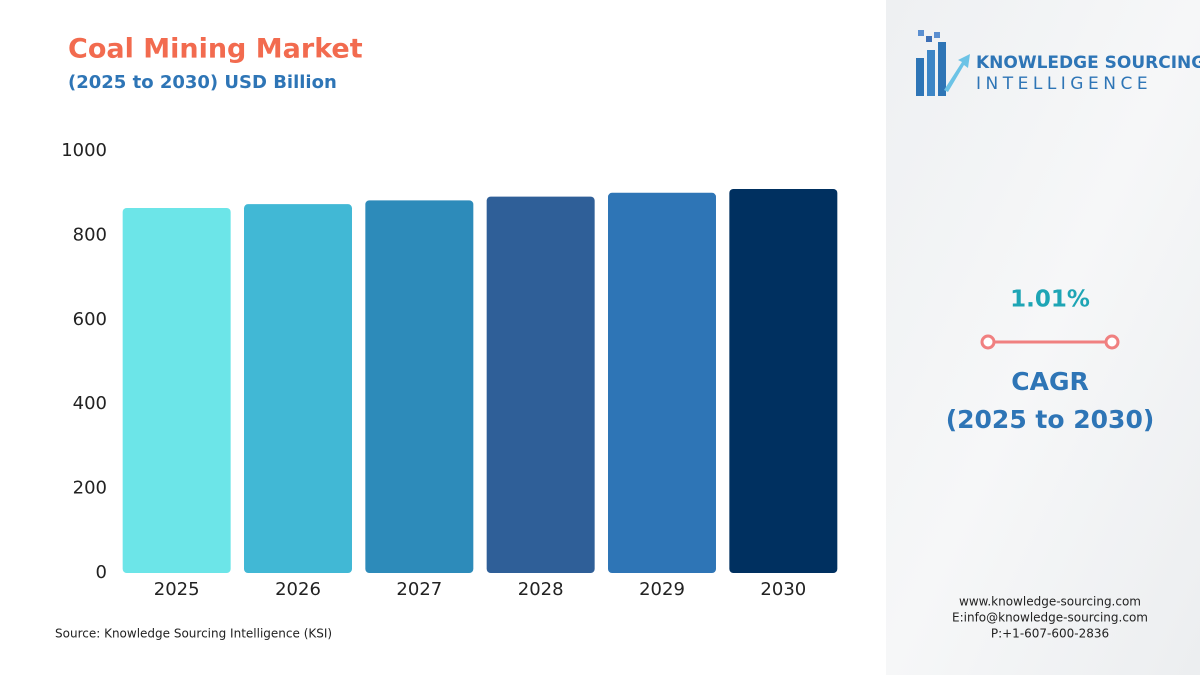  Describe the element at coordinates (1050, 602) in the screenshot. I see `website: www.knowledge-sourcing.com` at that location.